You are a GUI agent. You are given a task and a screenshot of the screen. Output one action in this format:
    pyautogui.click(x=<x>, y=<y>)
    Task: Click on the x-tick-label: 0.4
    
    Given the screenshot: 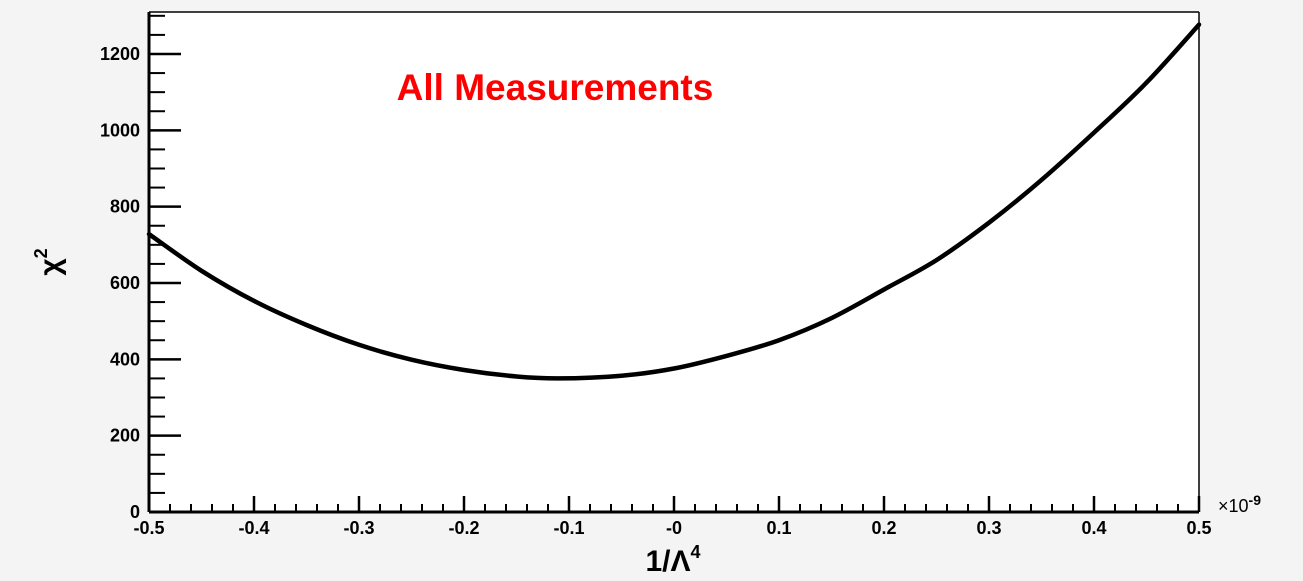 What is the action you would take?
    pyautogui.click(x=1093, y=528)
    